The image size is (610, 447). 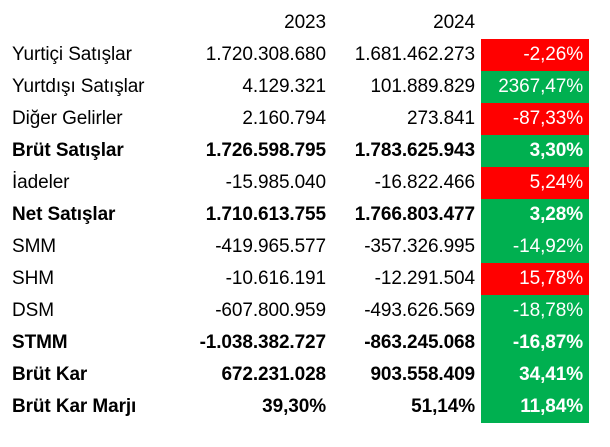 What do you see at coordinates (419, 310) in the screenshot?
I see `value-2024: -493.626.569` at bounding box center [419, 310].